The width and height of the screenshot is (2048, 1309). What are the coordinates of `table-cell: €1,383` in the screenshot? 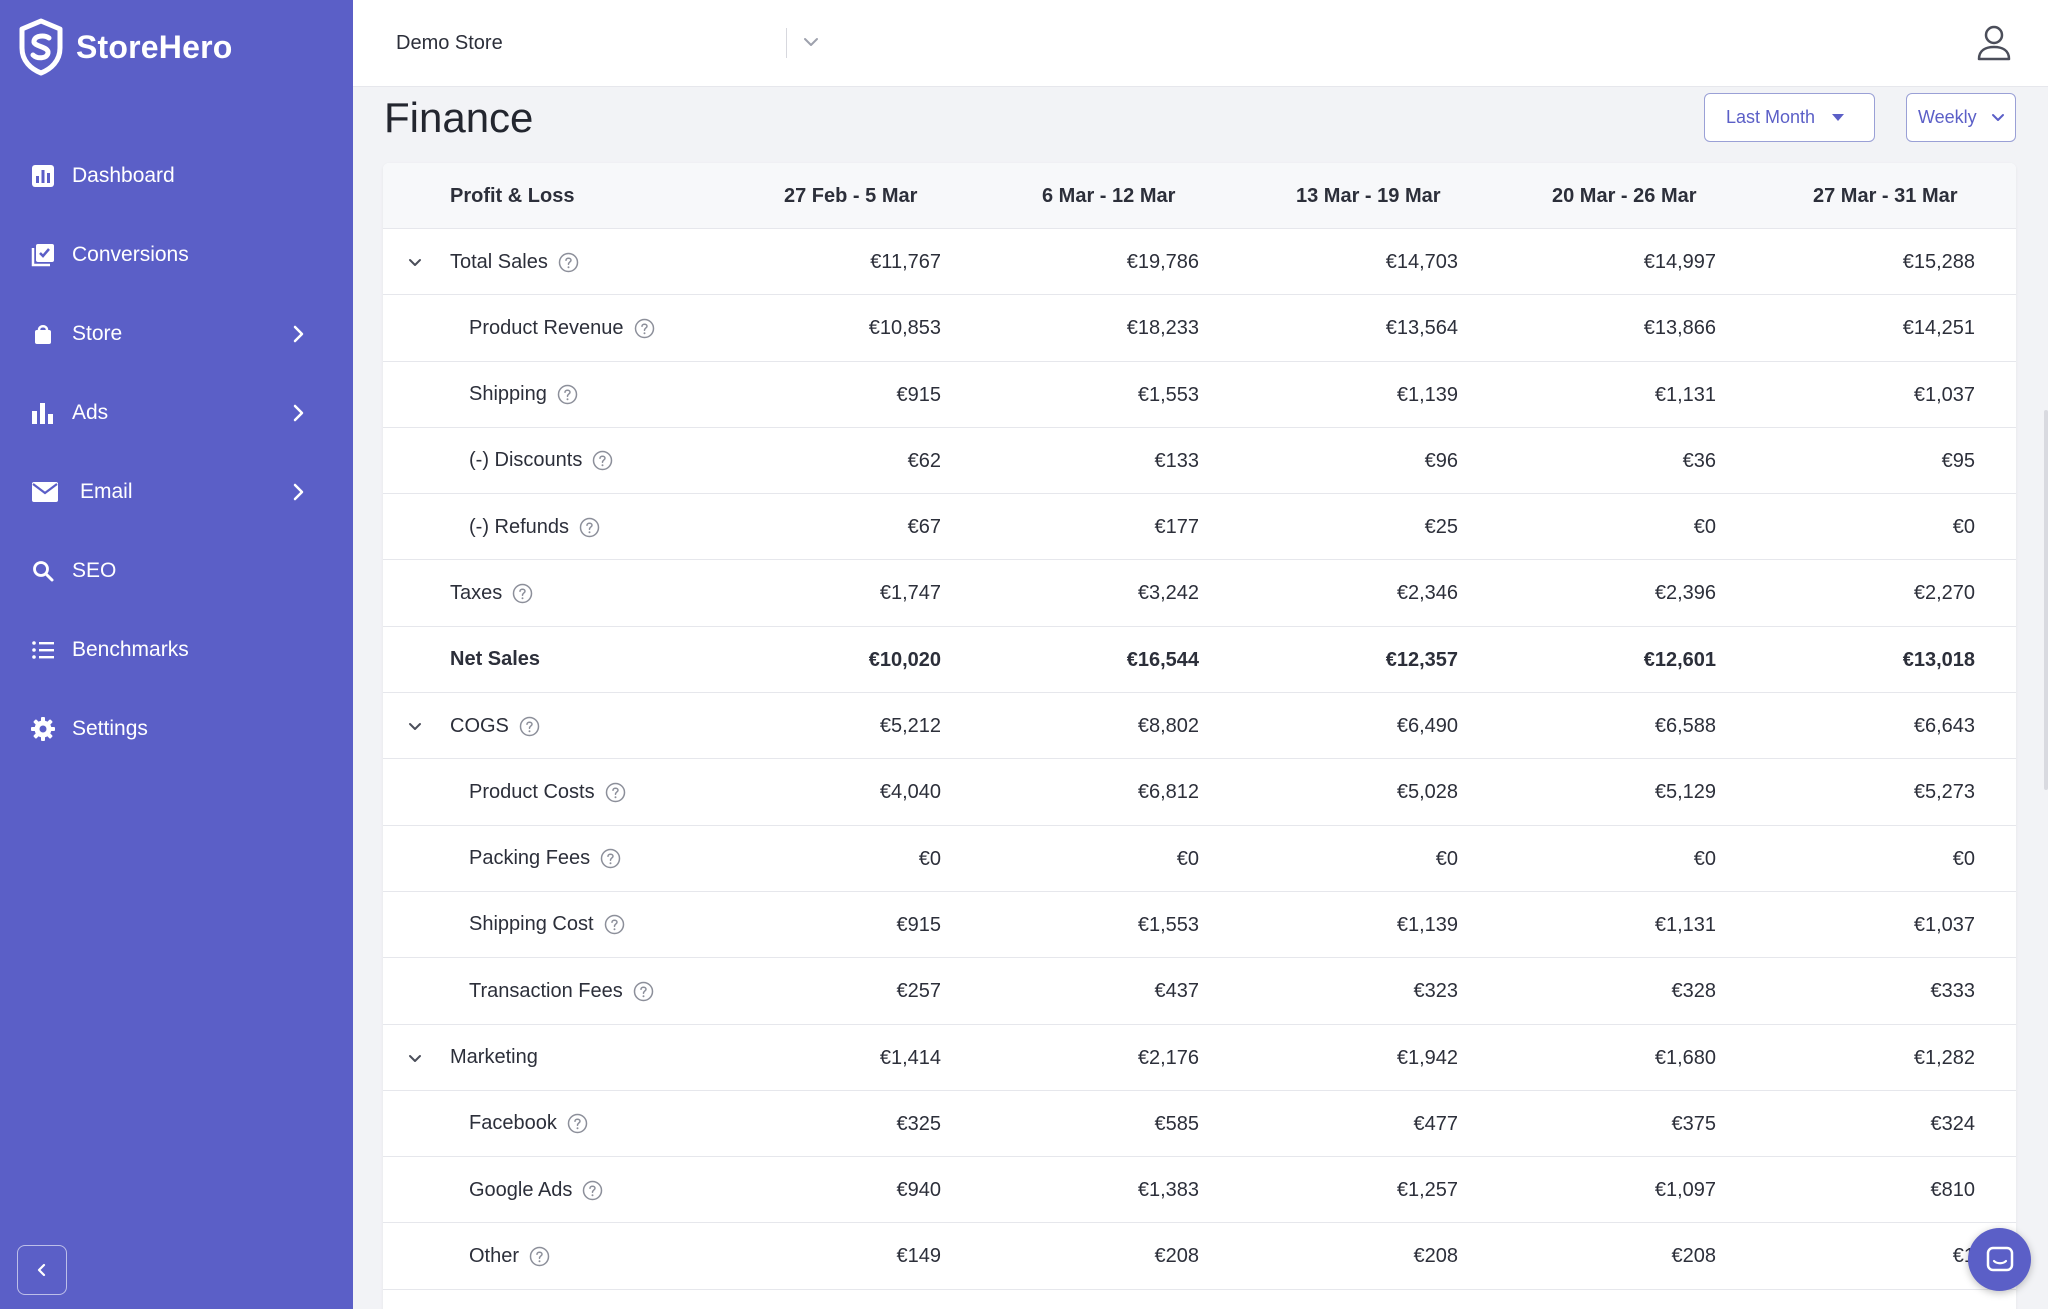 It's located at (1168, 1190).